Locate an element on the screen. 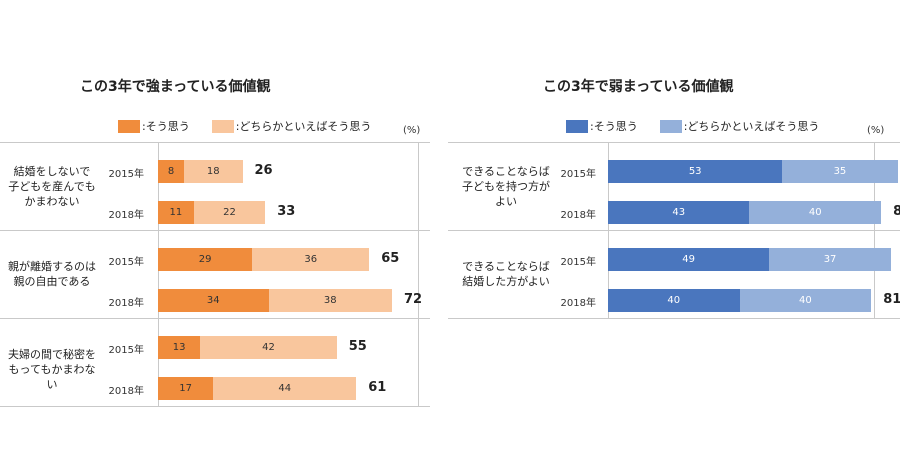 The width and height of the screenshot is (900, 473). bar-segment-somewhat-agree: 22 is located at coordinates (229, 212).